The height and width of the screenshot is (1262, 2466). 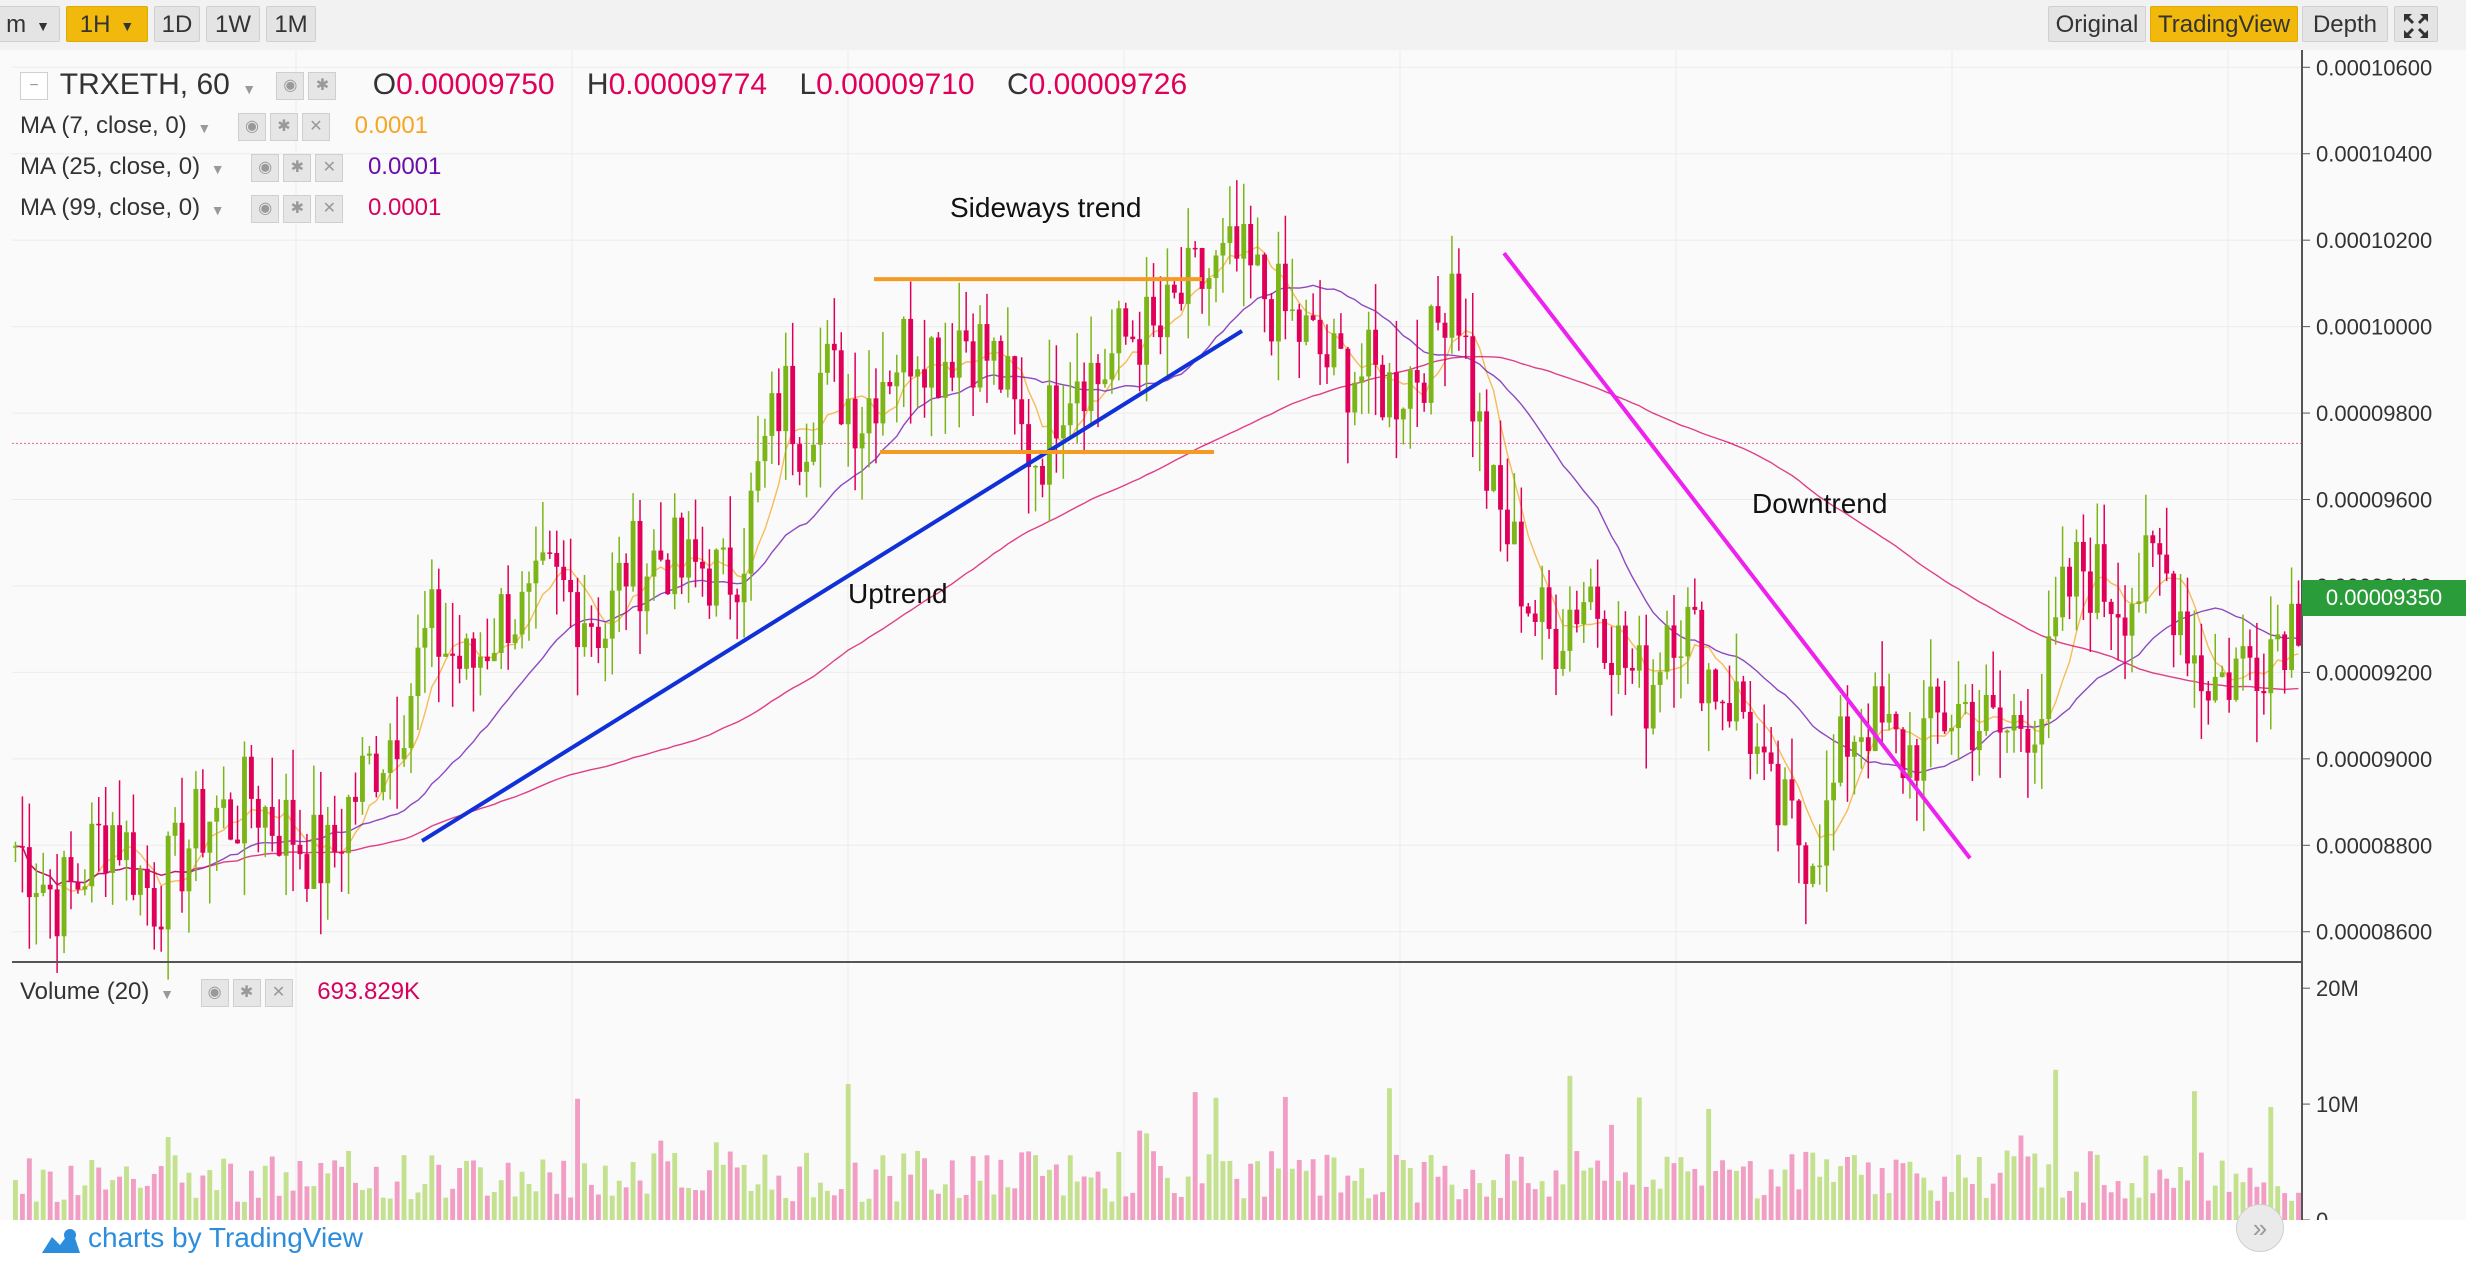 What do you see at coordinates (177, 24) in the screenshot?
I see `interval-1d-button: 1D` at bounding box center [177, 24].